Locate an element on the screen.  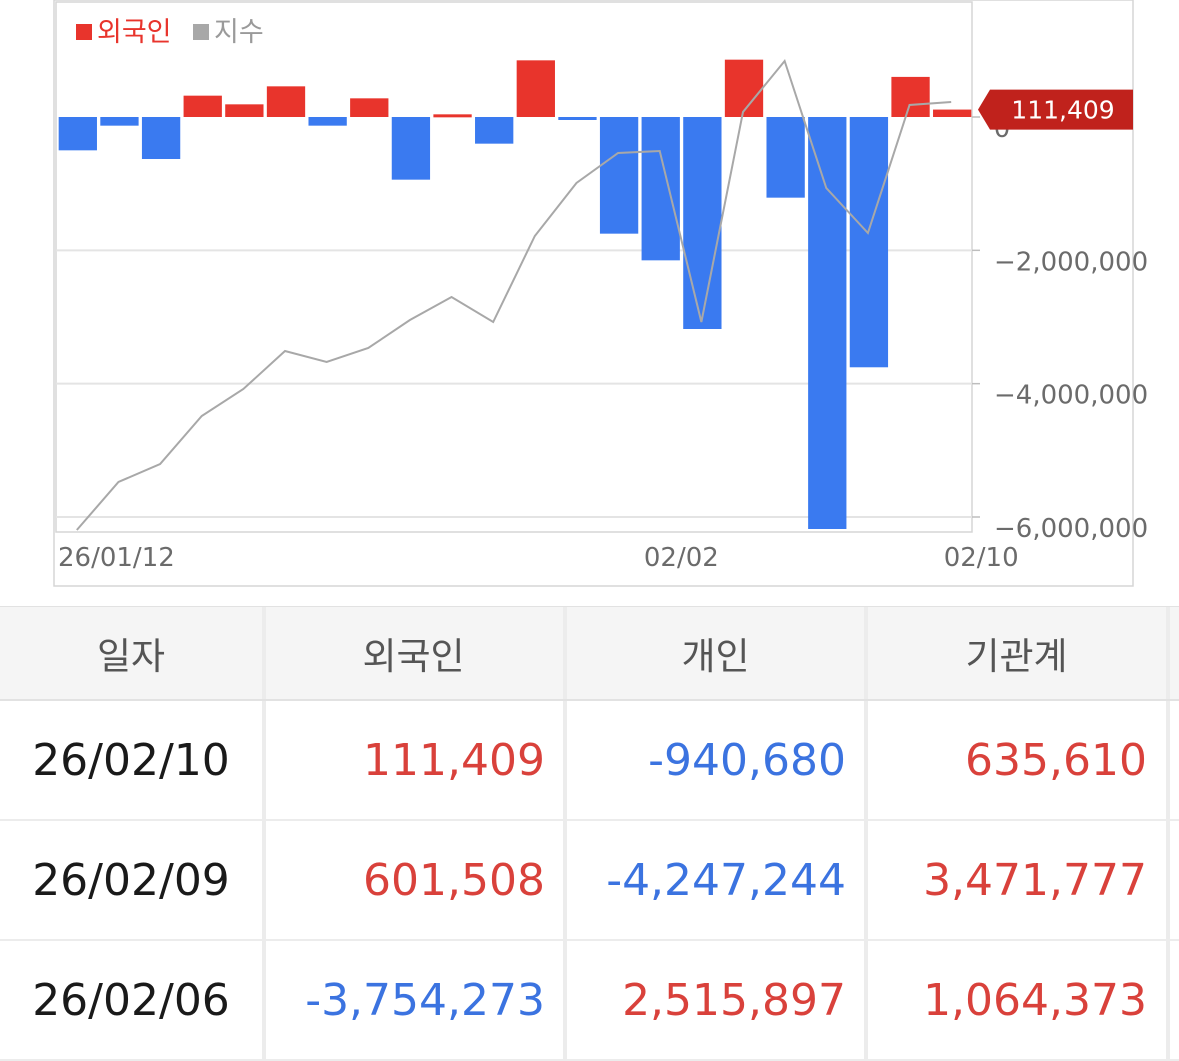
table-row: 26/02/06 -3,754,273 2,515,897 1,064,373 is located at coordinates (589, 1001).